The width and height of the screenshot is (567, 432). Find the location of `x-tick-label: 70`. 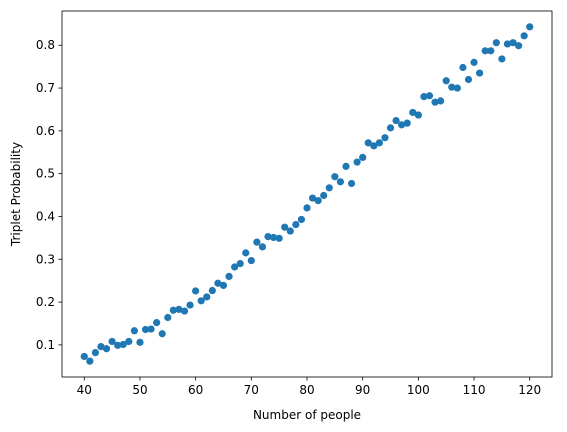

x-tick-label: 70 is located at coordinates (251, 390).